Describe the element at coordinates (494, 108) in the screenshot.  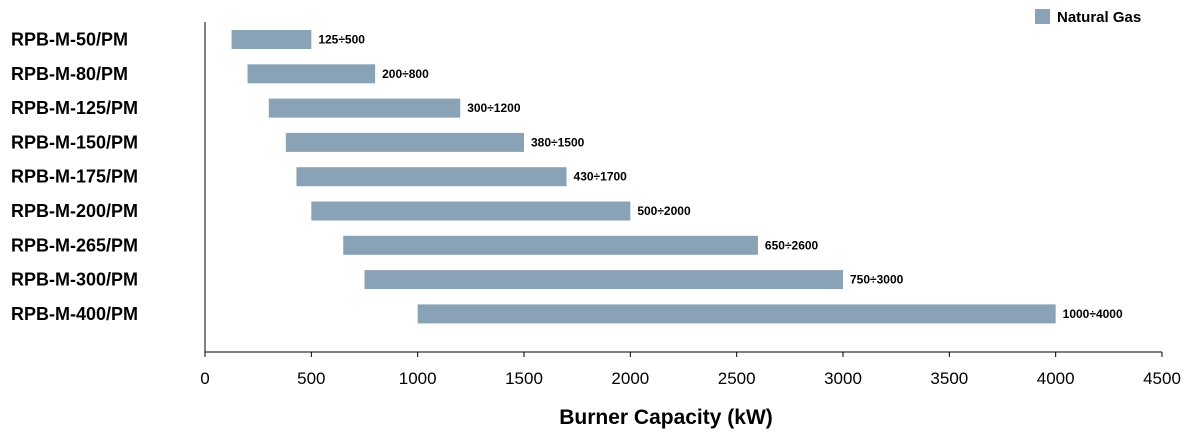
I see `data-label: 300÷1200` at that location.